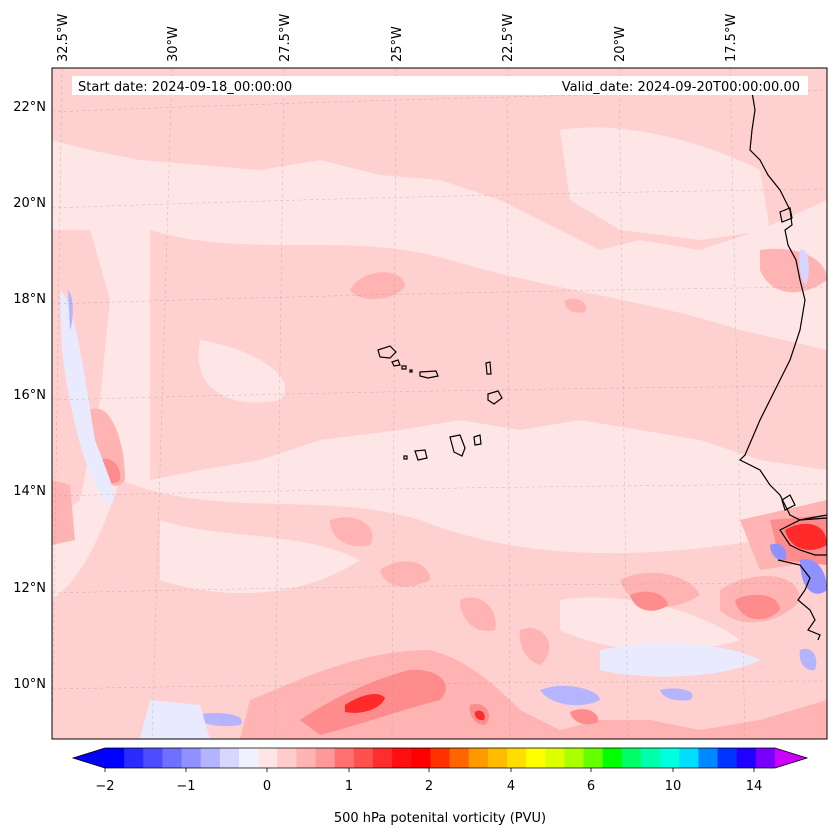 This screenshot has height=836, width=837. I want to click on pv-contours-red, so click(586, 622).